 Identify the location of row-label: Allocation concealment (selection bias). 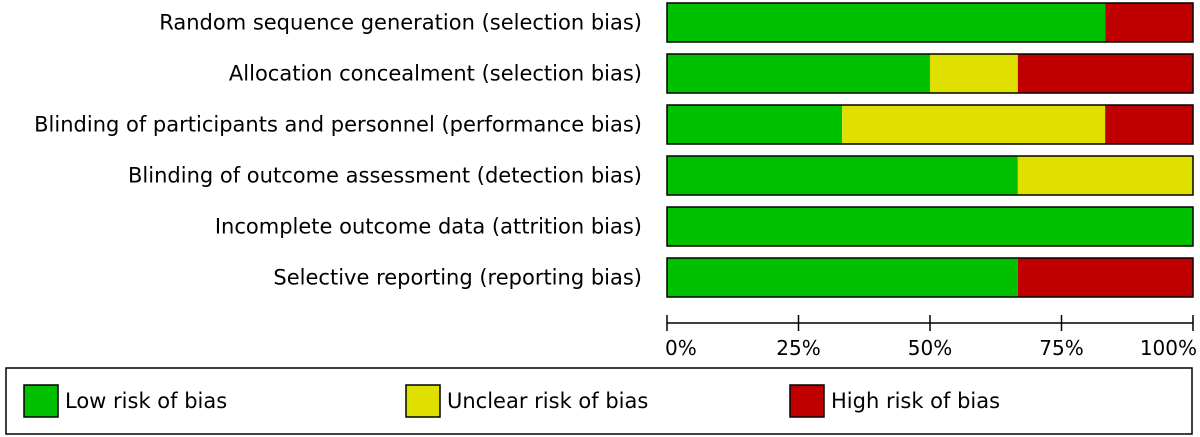
(435, 74).